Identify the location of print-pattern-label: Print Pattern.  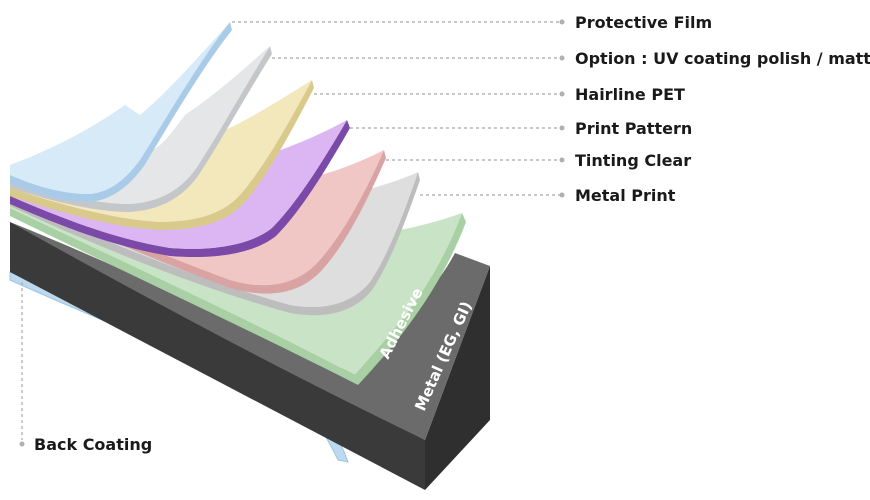
(633, 128).